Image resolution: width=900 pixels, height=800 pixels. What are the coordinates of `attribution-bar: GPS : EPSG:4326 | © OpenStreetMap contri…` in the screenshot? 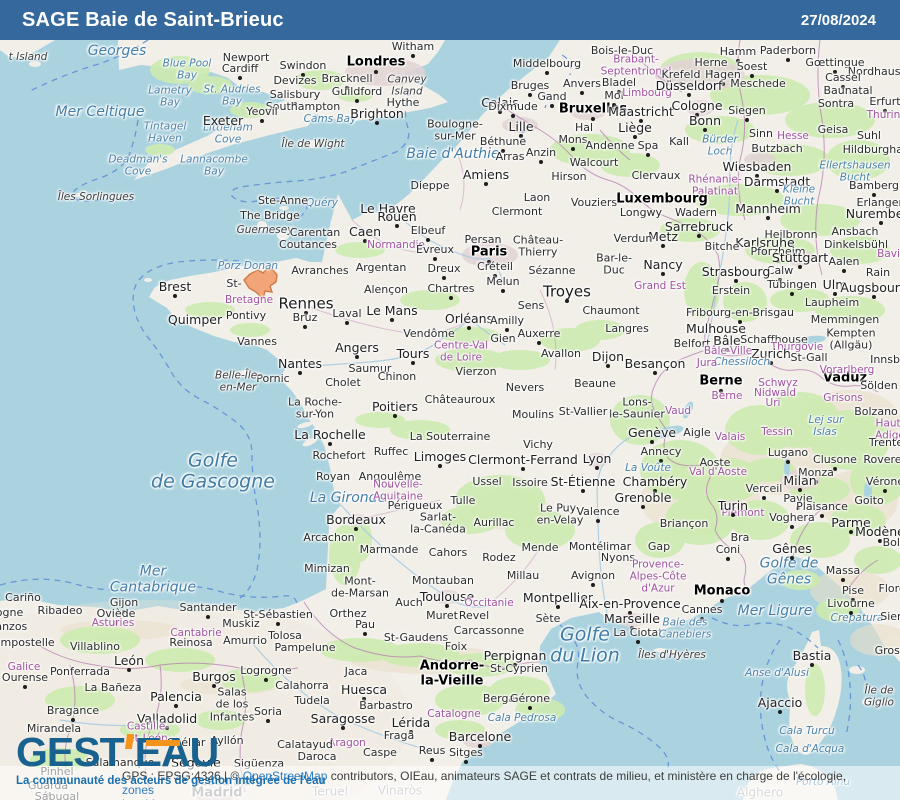 It's located at (450, 783).